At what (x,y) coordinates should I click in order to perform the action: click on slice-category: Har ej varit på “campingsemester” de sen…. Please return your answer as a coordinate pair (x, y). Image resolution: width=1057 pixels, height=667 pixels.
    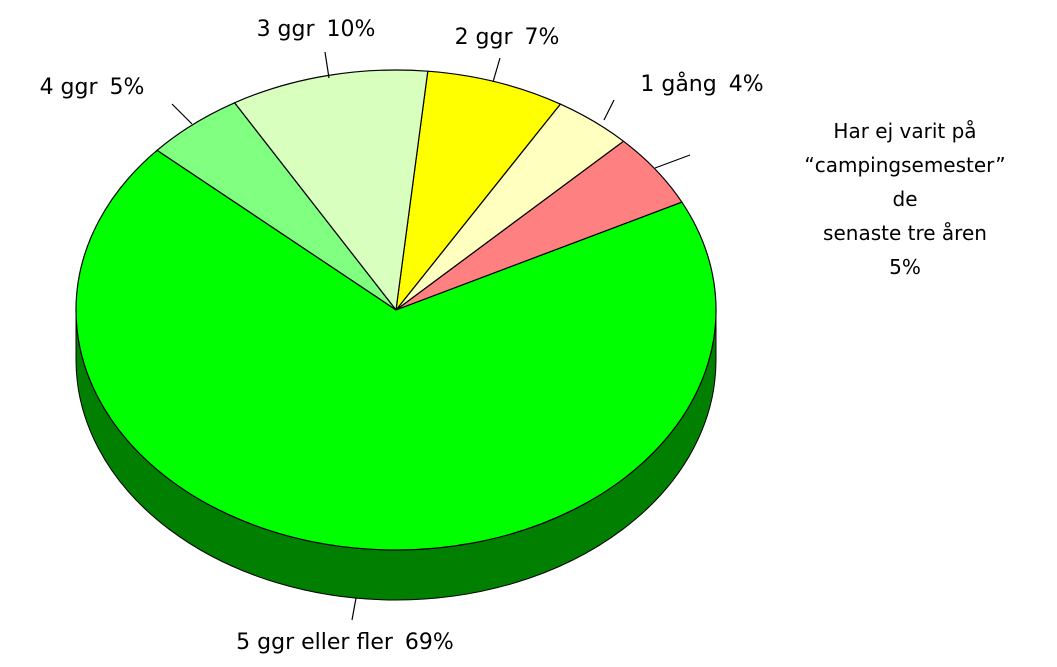
    Looking at the image, I should click on (905, 182).